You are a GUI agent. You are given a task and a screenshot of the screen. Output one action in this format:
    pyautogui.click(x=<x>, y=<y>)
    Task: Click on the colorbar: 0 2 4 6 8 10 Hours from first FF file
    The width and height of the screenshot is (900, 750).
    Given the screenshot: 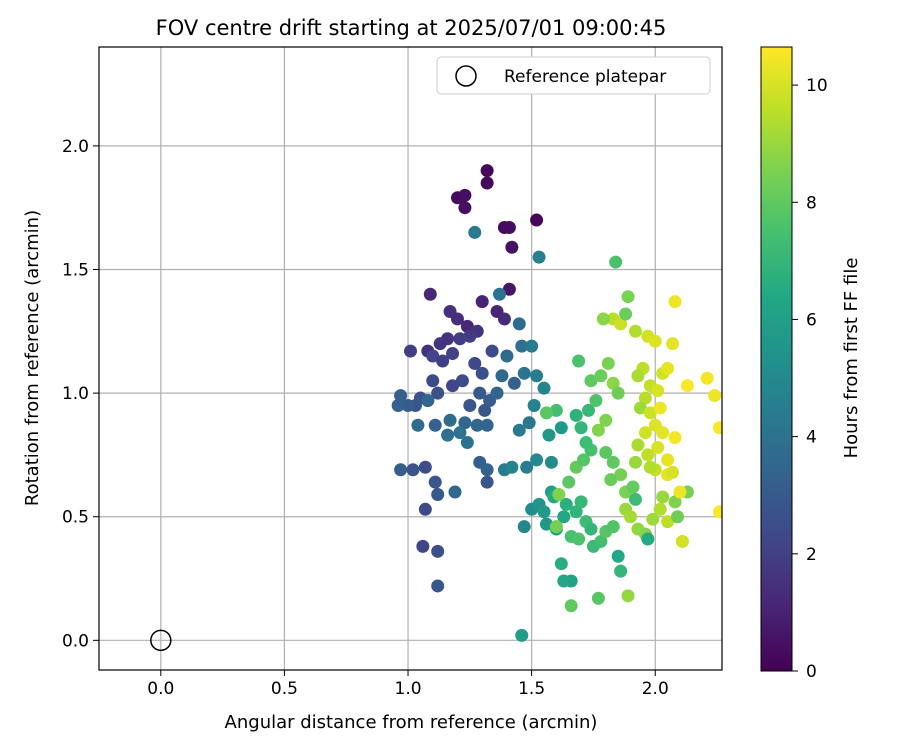 What is the action you would take?
    pyautogui.click(x=811, y=364)
    